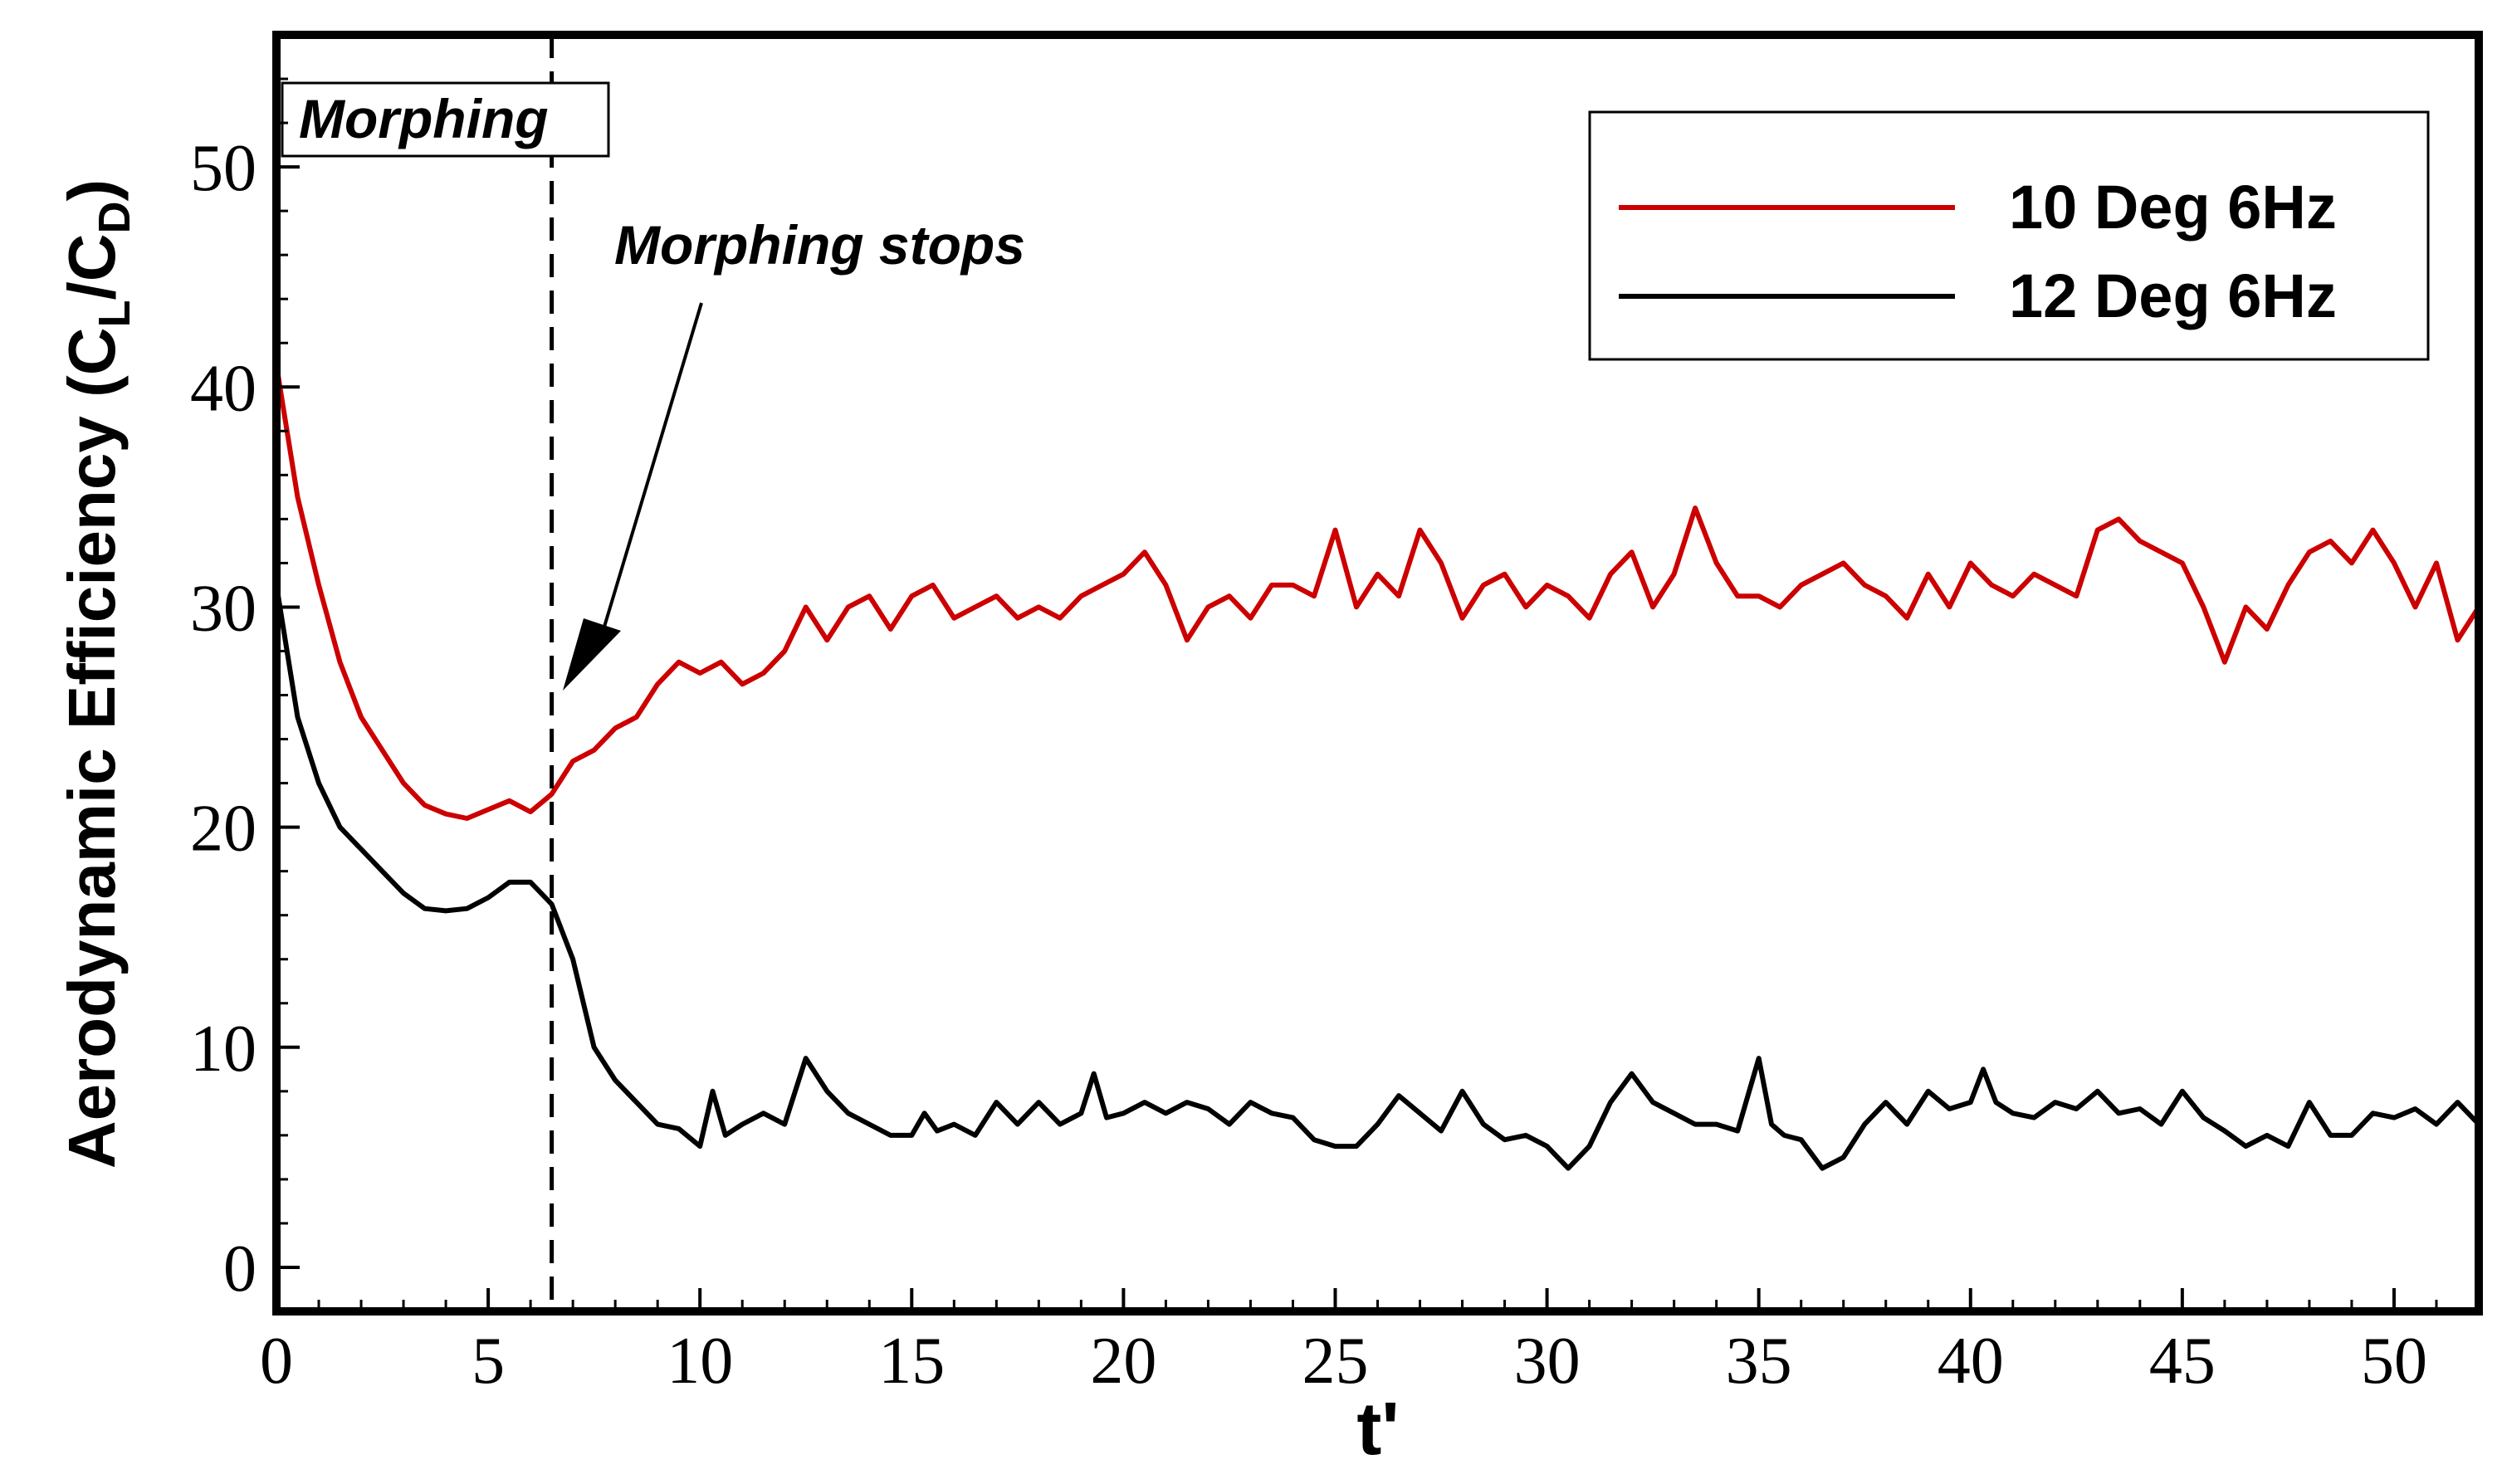  What do you see at coordinates (276, 1361) in the screenshot?
I see `x-tick-label: 0` at bounding box center [276, 1361].